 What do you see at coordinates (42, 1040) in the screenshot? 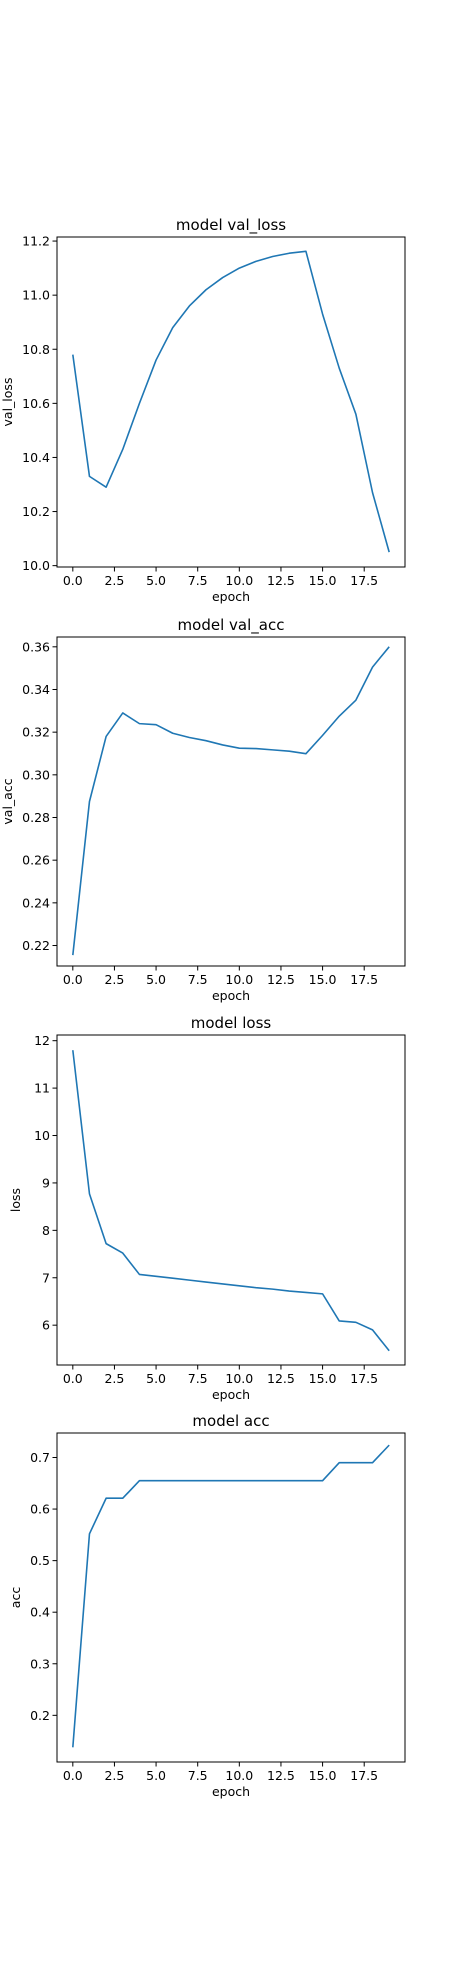
I see `y-tick-label: 12` at bounding box center [42, 1040].